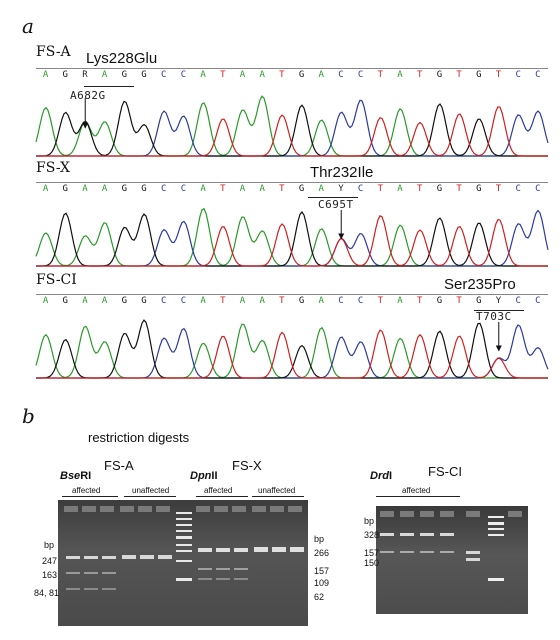  Describe the element at coordinates (49, 545) in the screenshot. I see `bp-heading-fs-a: bp` at that location.